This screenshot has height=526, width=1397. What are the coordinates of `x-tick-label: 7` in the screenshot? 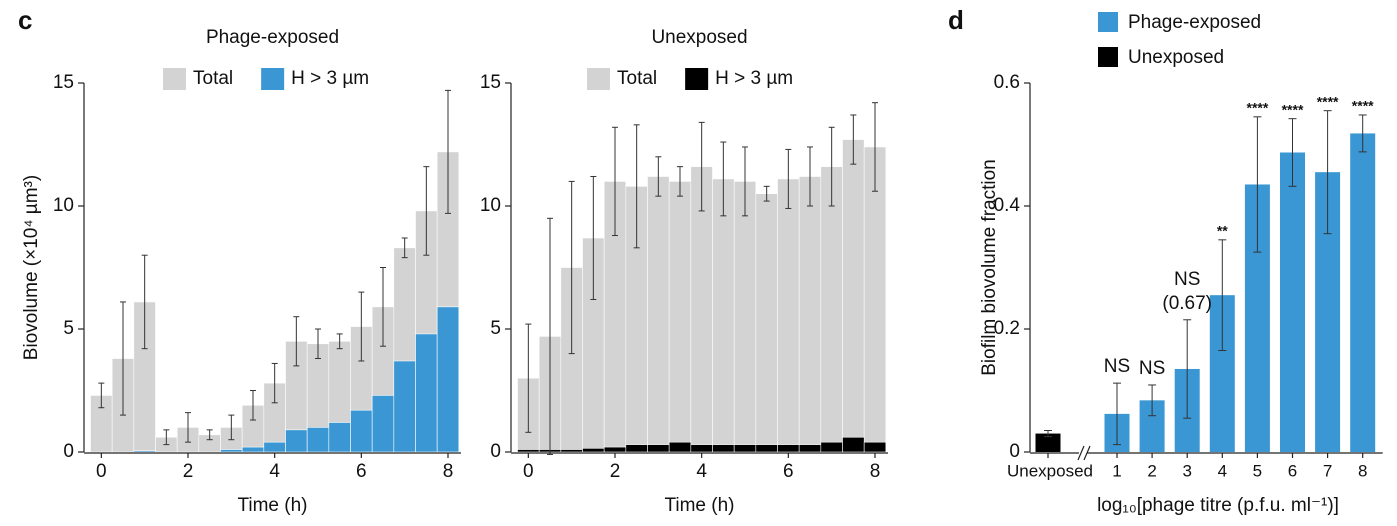 It's located at (1327, 470).